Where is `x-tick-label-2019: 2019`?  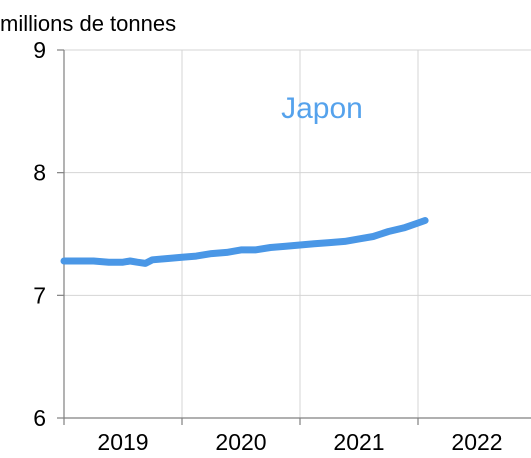
x-tick-label-2019: 2019 is located at coordinates (122, 442).